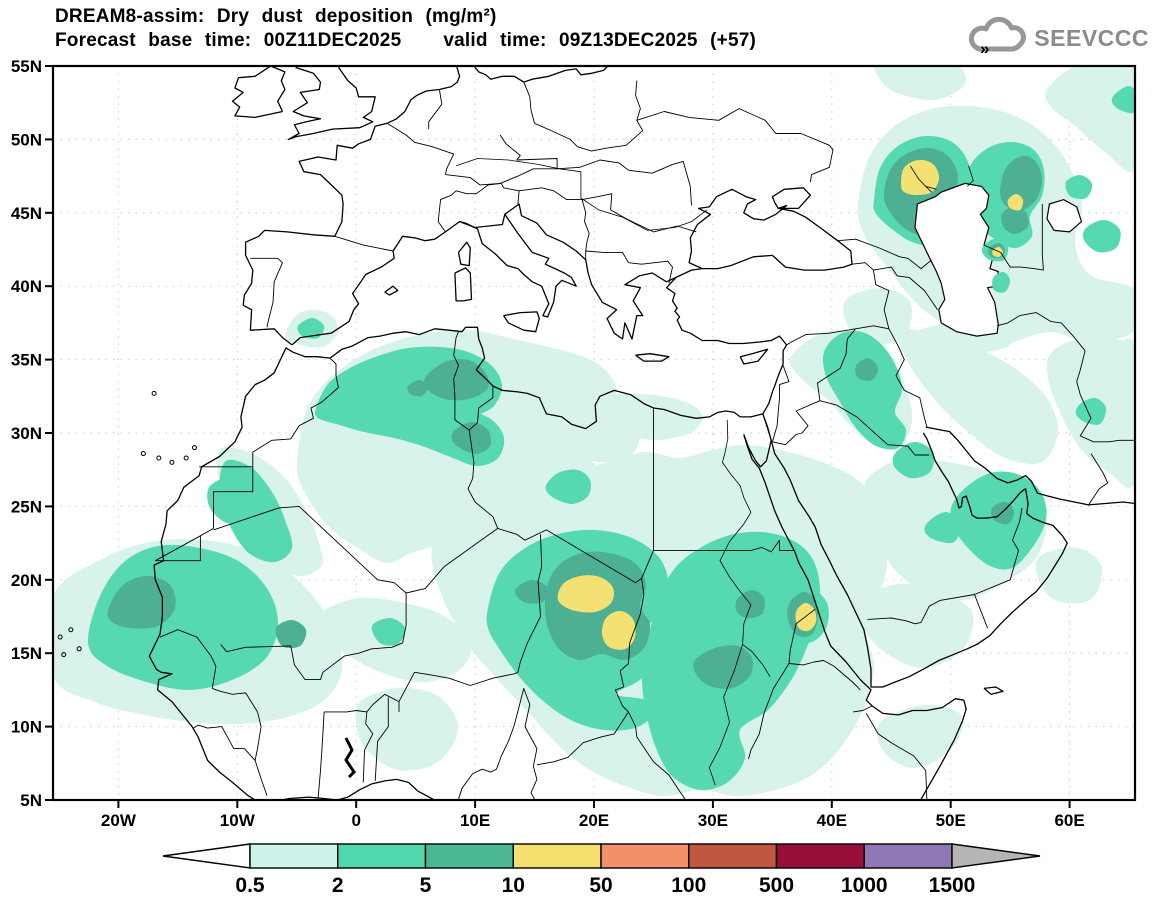  I want to click on lat-tick-label: 15N, so click(26, 653).